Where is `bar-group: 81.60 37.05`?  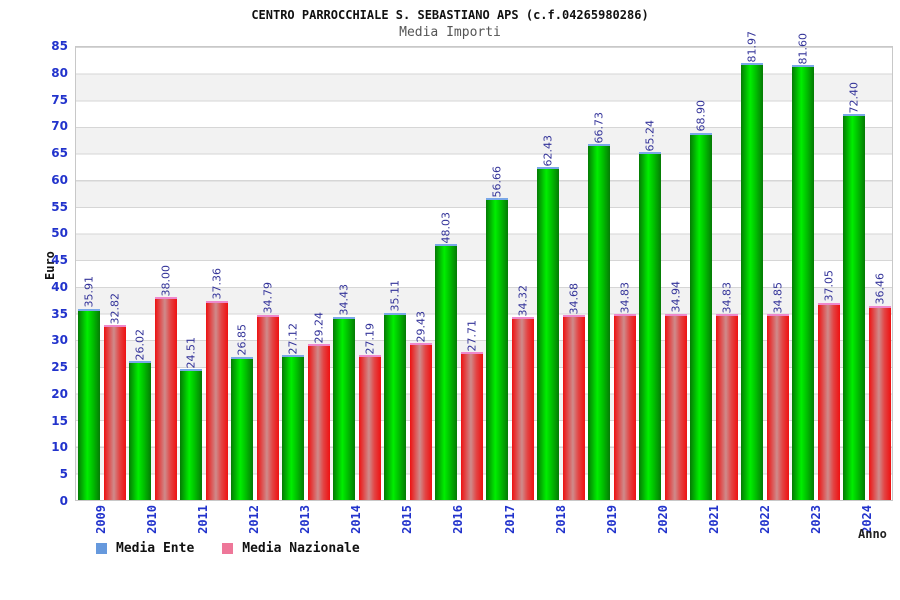
bar-group: 81.60 37.05 is located at coordinates (815, 266).